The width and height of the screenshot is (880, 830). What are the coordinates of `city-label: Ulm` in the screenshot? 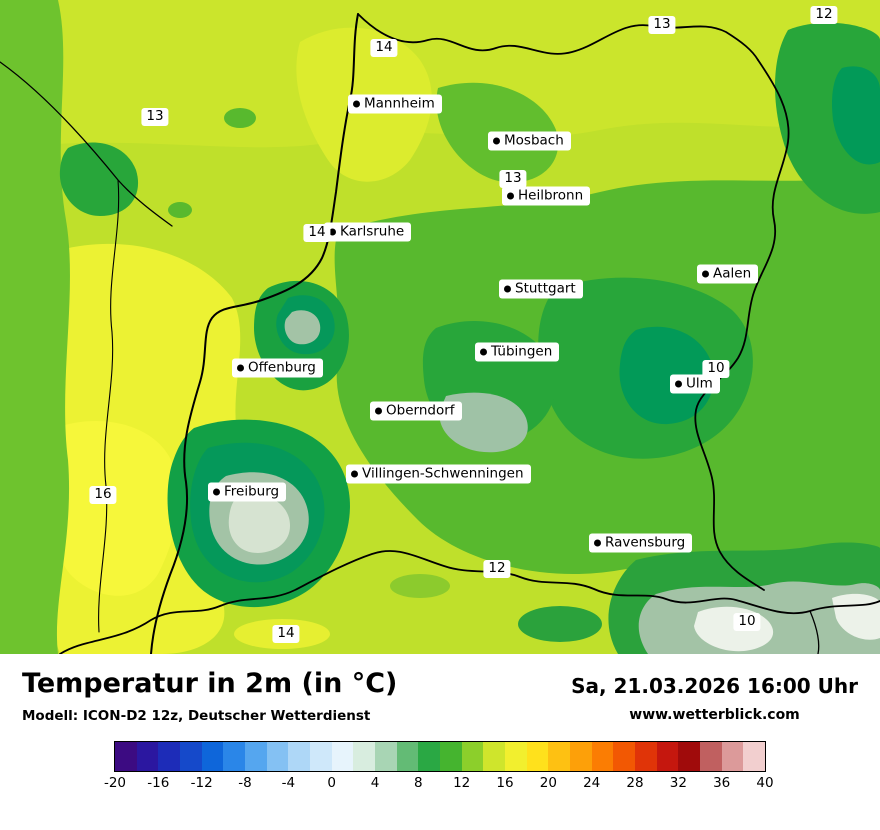 It's located at (695, 384).